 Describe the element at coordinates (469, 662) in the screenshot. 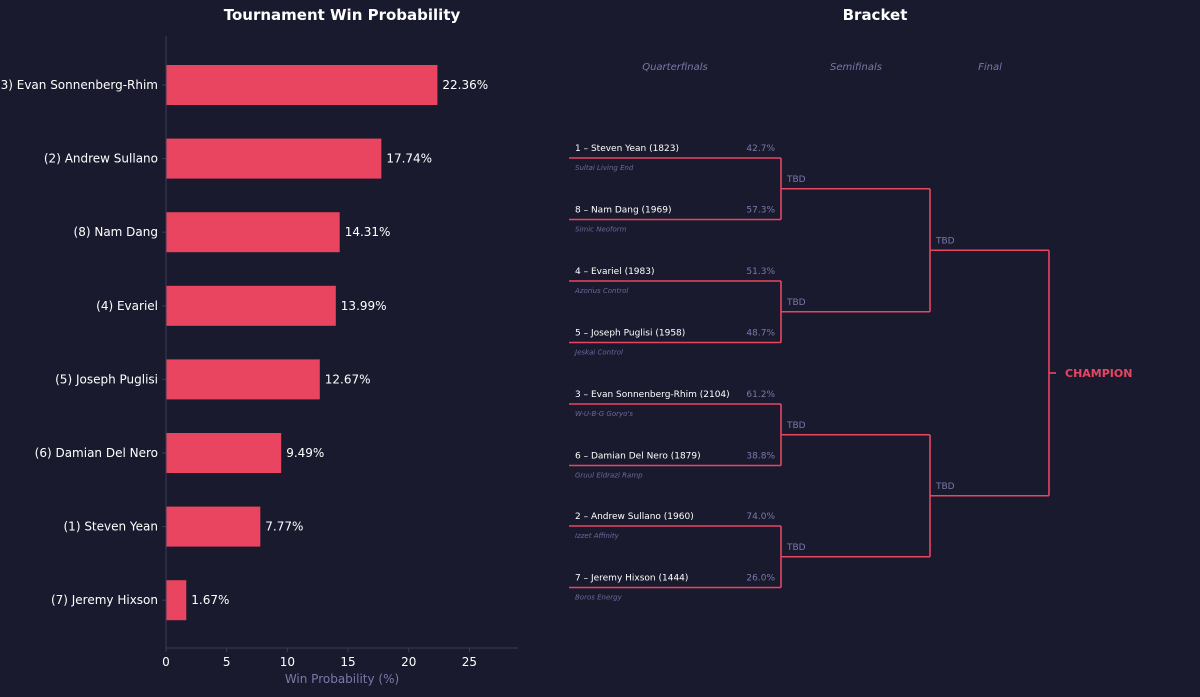

I see `x-tick-label: 25` at that location.